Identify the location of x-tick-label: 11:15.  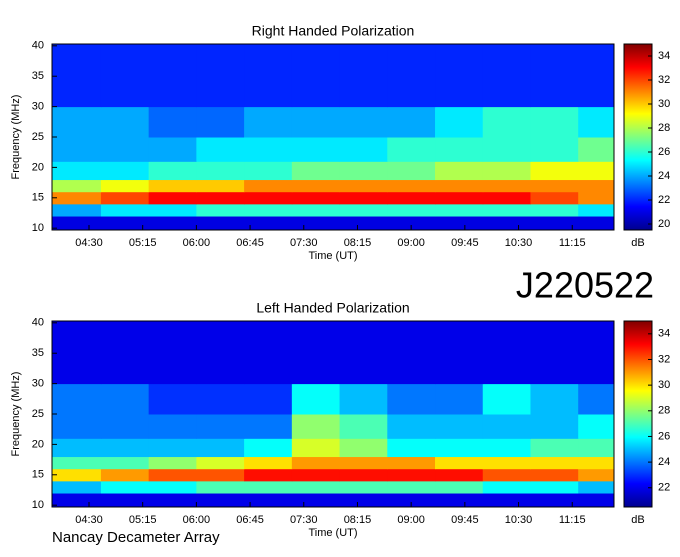
(572, 520).